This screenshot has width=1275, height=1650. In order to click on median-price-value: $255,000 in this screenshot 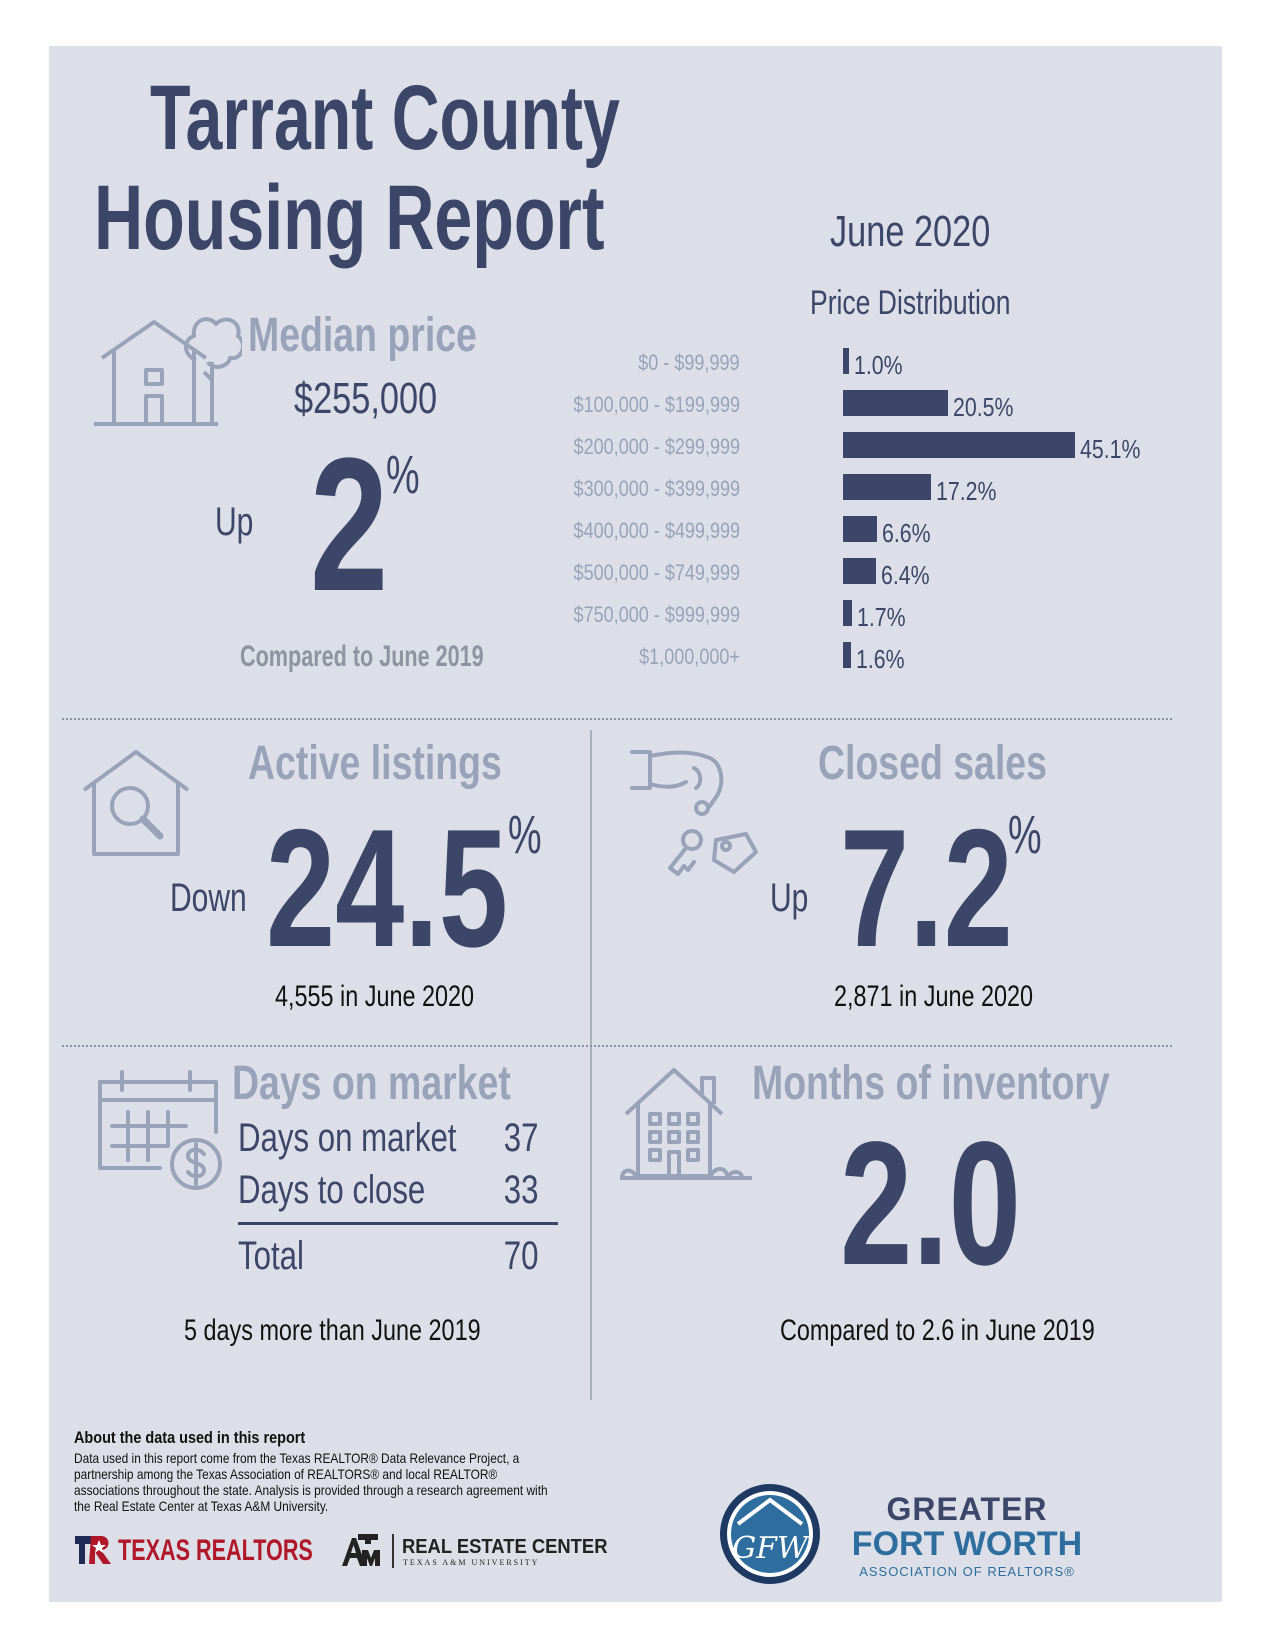, I will do `click(366, 398)`.